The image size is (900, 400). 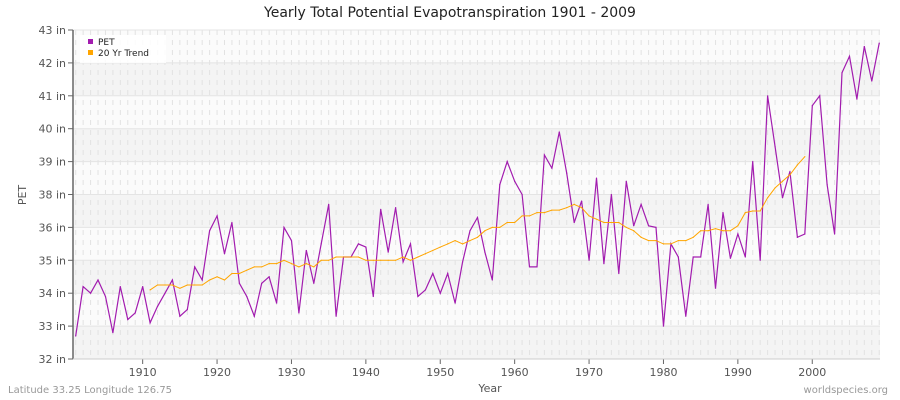 I want to click on y-tick-label: 41 in, so click(x=52, y=96).